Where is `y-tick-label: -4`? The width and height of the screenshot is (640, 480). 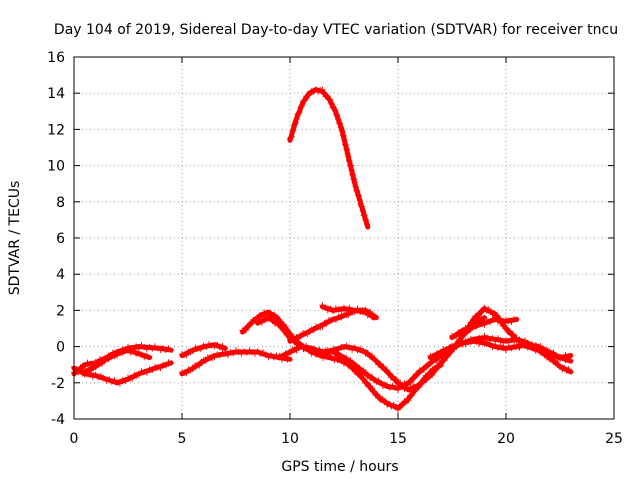 y-tick-label: -4 is located at coordinates (58, 420).